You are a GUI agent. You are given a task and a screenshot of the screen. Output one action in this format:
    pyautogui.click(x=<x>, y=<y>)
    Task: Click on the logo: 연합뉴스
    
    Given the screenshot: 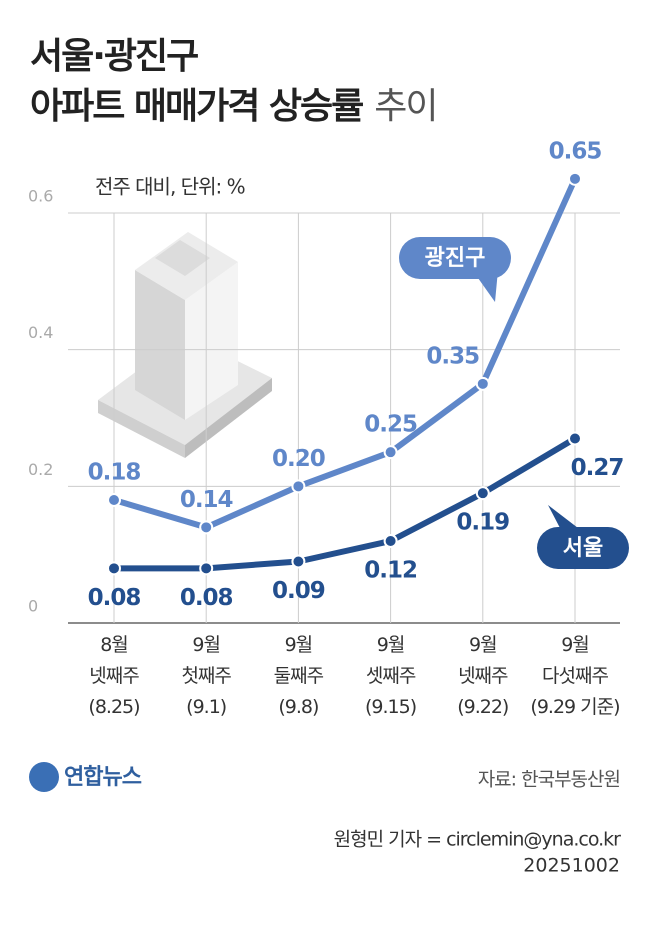 What is the action you would take?
    pyautogui.click(x=103, y=777)
    